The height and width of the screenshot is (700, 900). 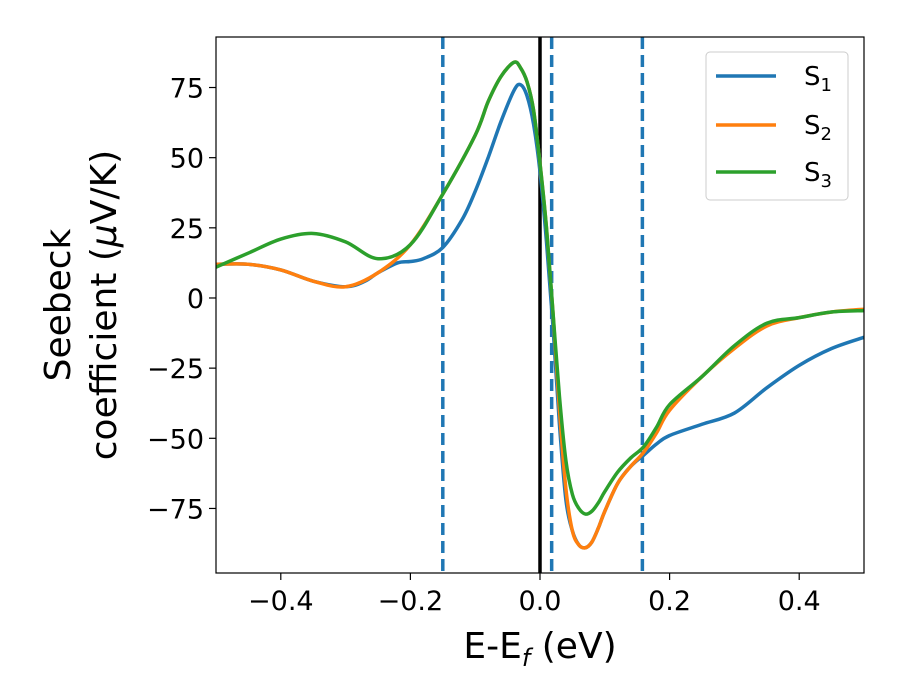 I want to click on y-tick-label: 25, so click(x=187, y=229).